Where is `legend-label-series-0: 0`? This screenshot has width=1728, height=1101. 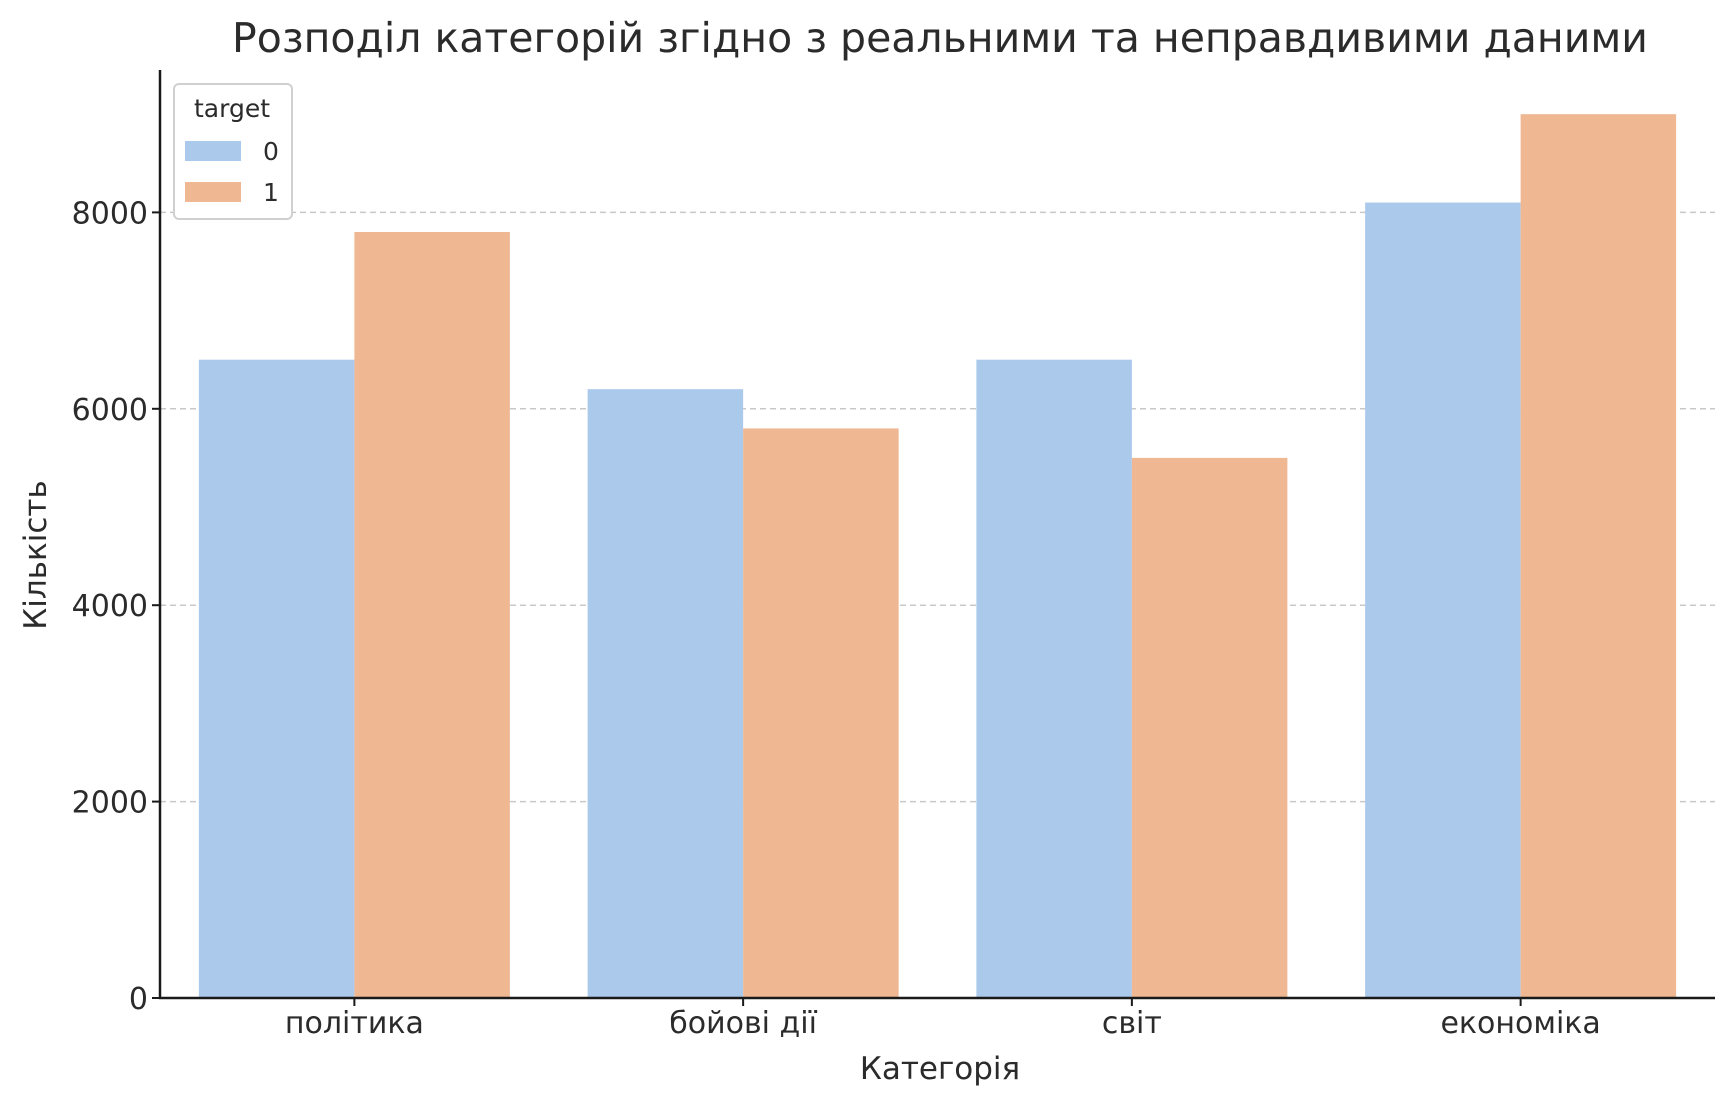 legend-label-series-0: 0 is located at coordinates (271, 151).